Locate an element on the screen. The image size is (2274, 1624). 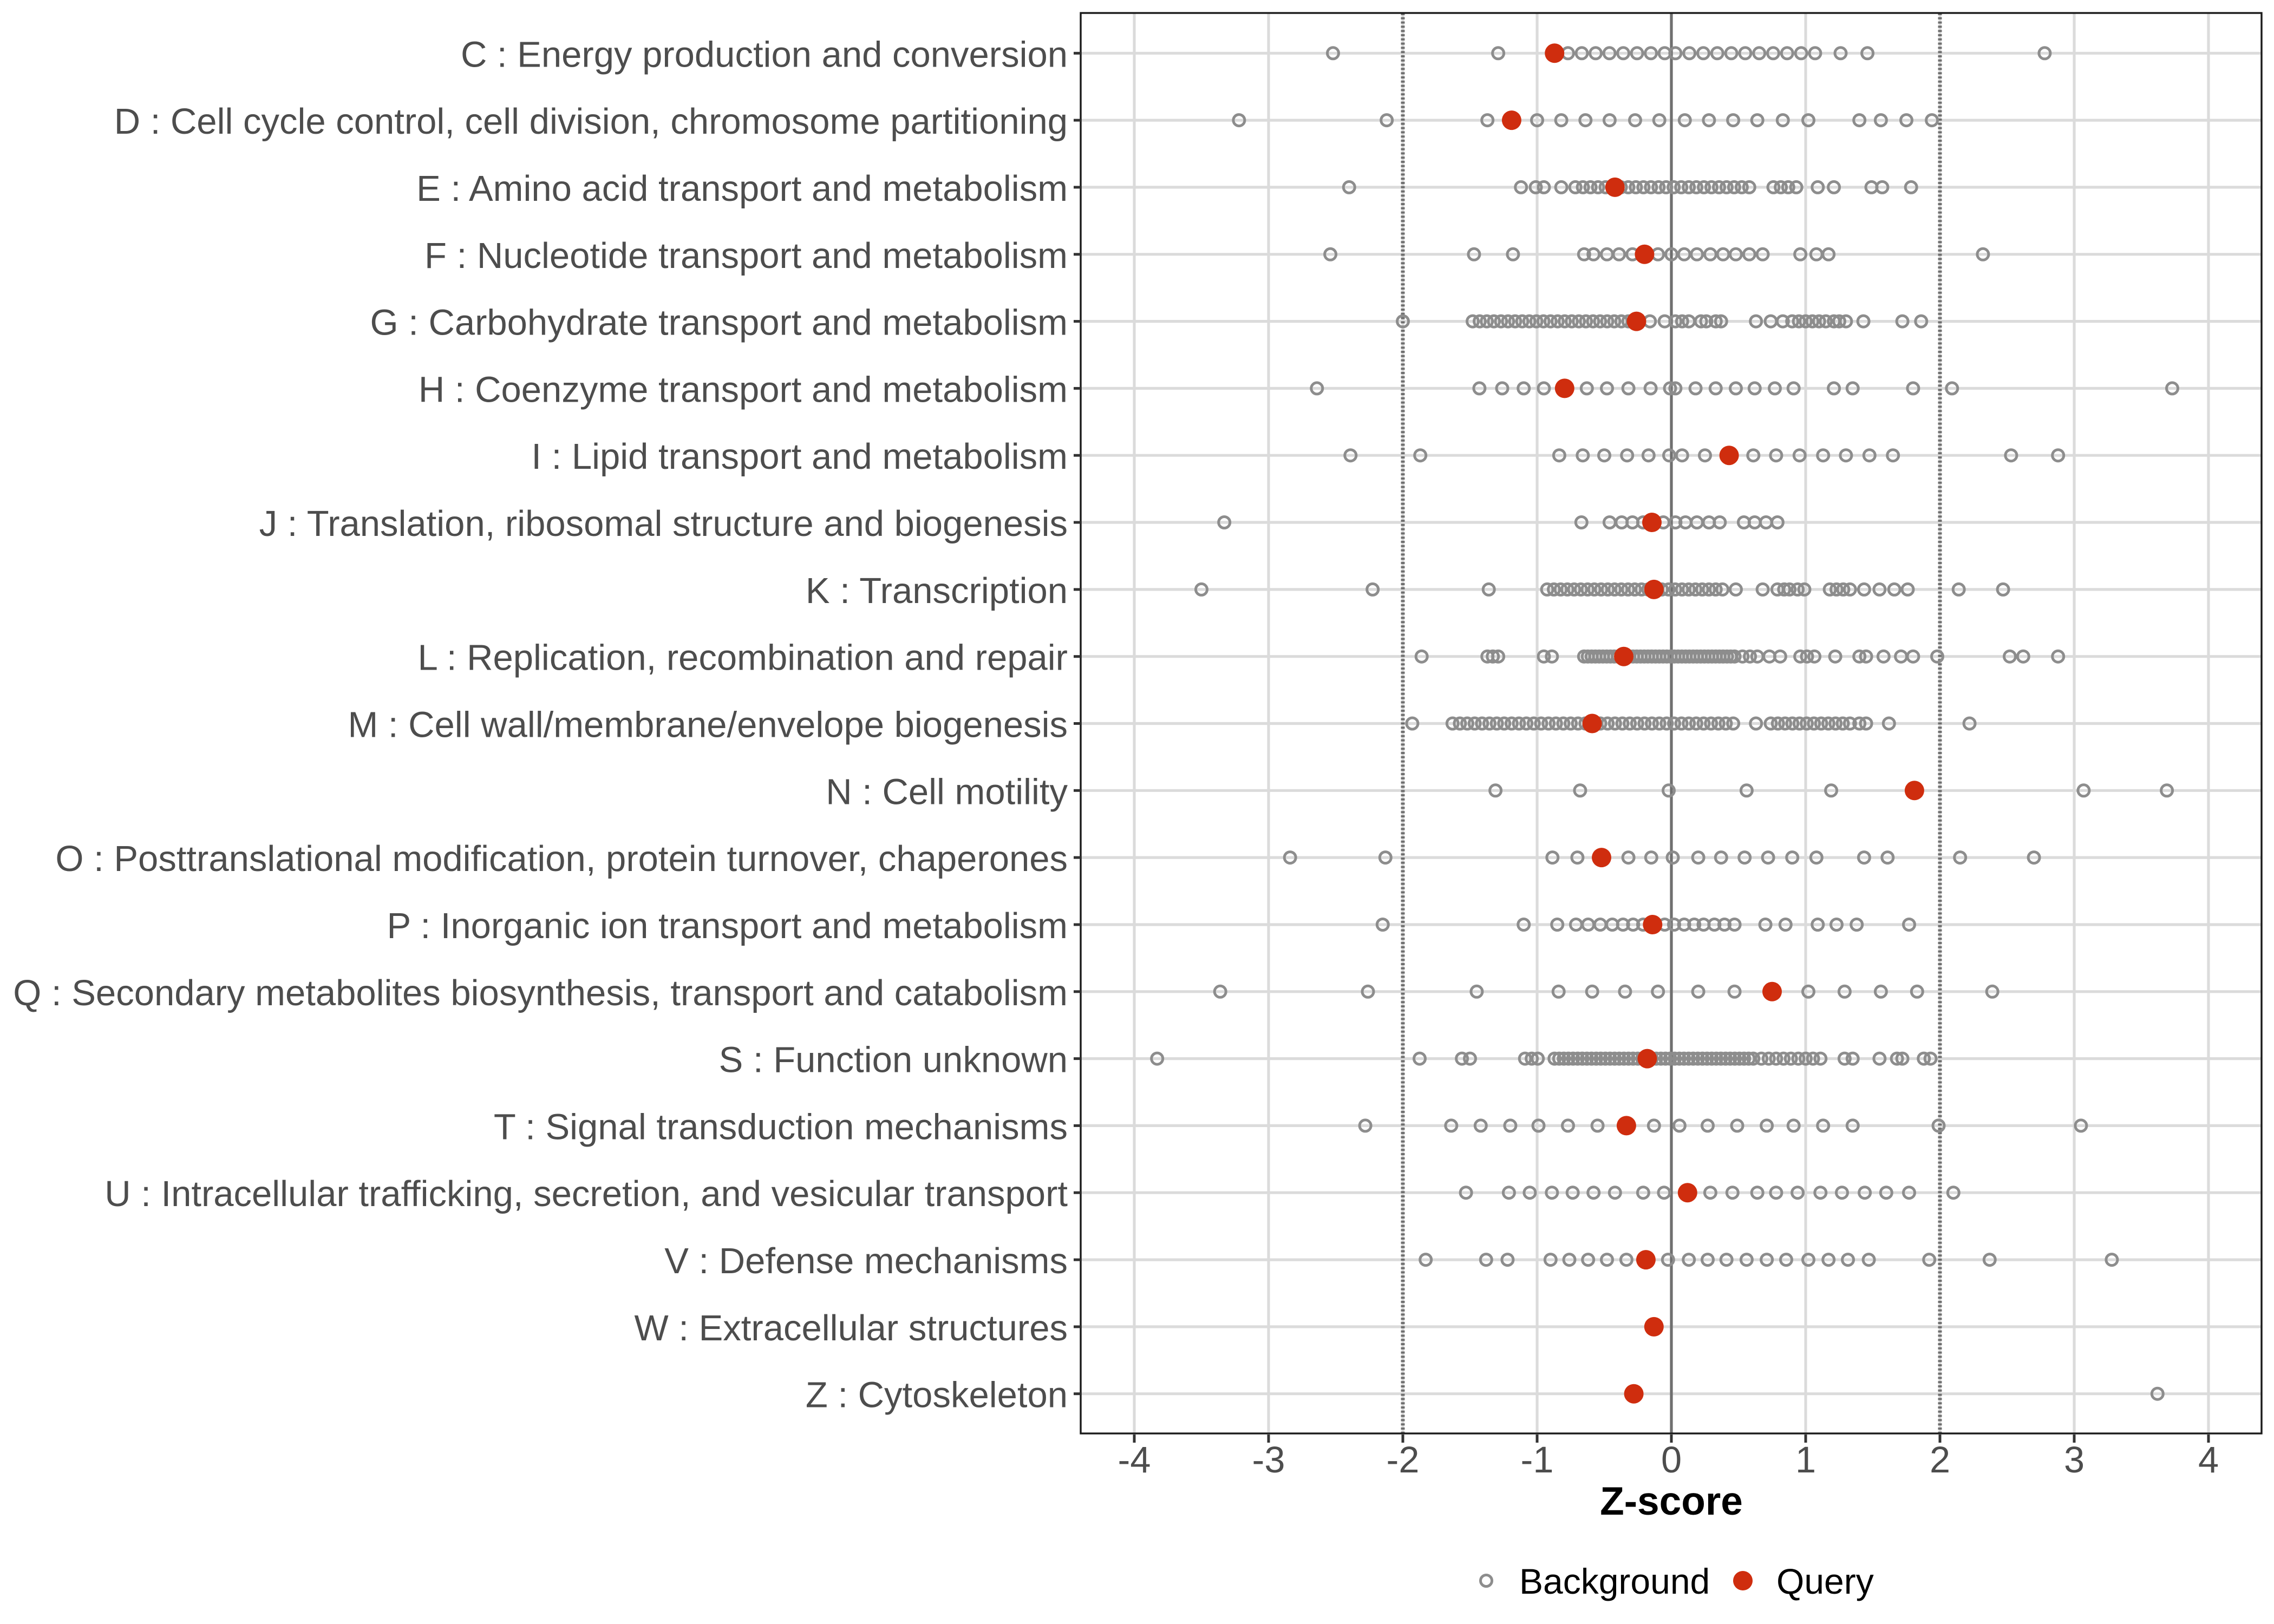
svg-text:H : Coenzyme transport and met: H : Coenzyme transport and metabolism is located at coordinates (744, 390).